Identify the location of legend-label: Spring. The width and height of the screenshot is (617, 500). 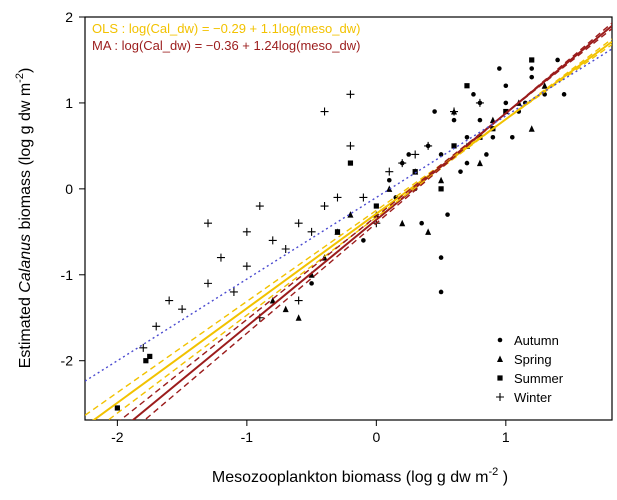
(533, 359).